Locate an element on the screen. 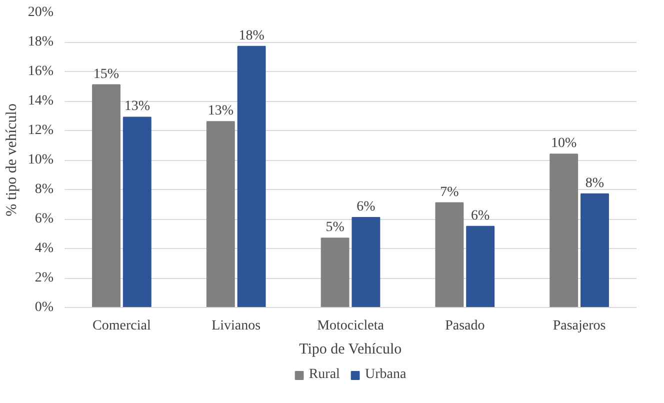  y-axis-title: % tipo de vehículo is located at coordinates (12, 160).